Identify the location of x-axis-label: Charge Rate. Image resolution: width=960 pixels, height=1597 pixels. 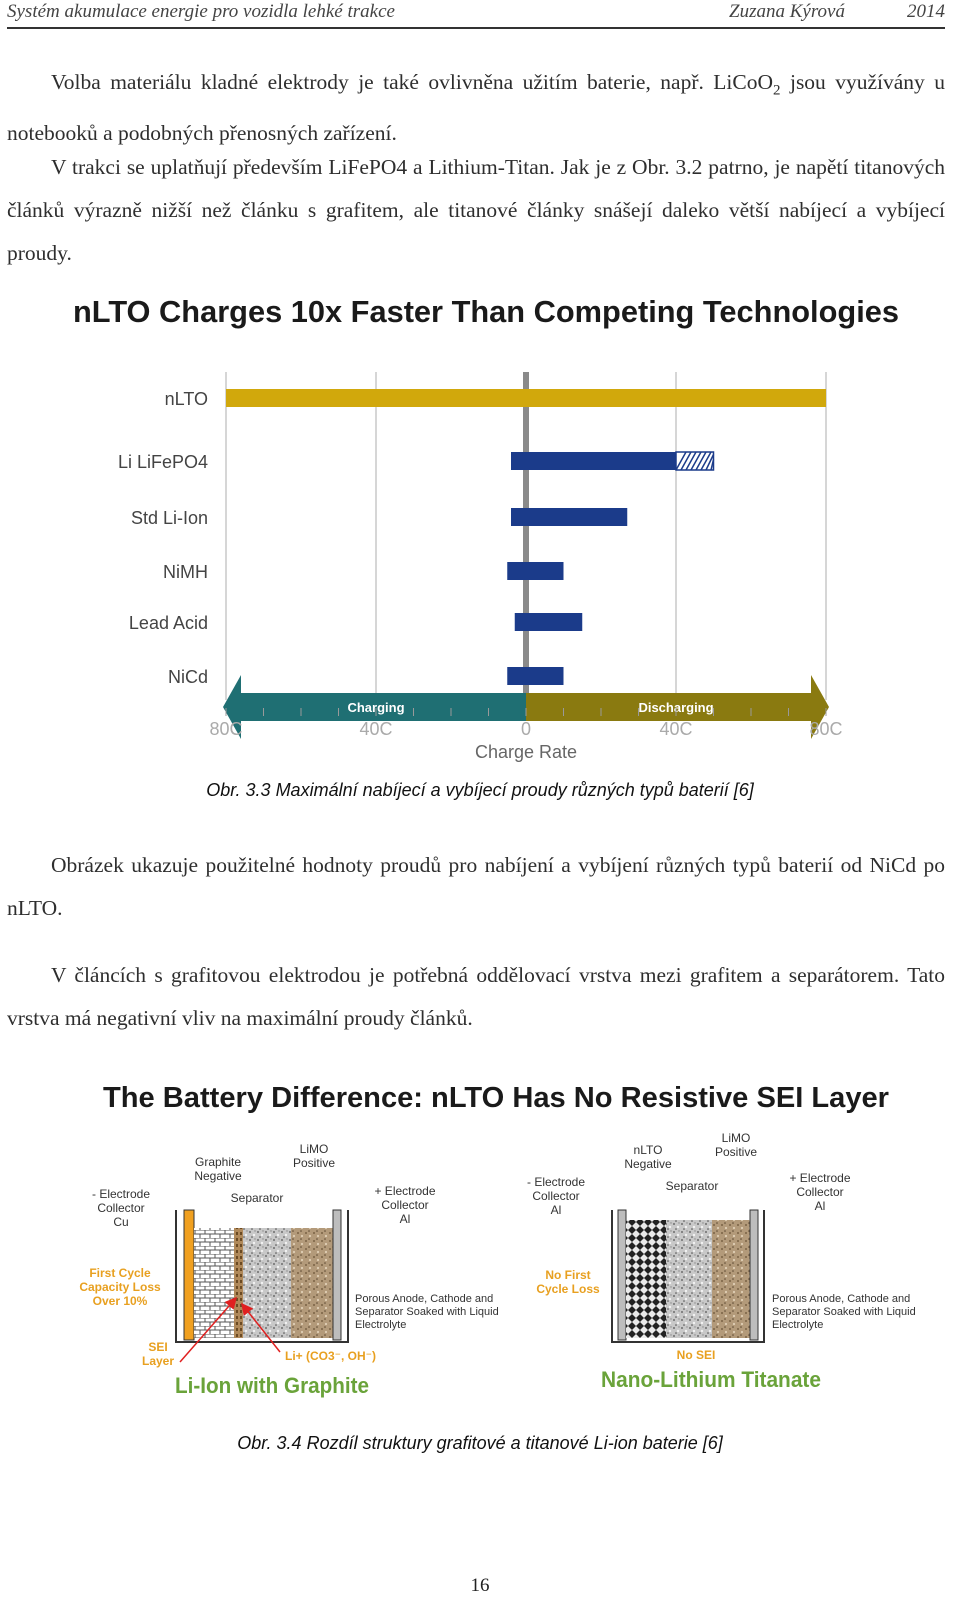
(526, 752).